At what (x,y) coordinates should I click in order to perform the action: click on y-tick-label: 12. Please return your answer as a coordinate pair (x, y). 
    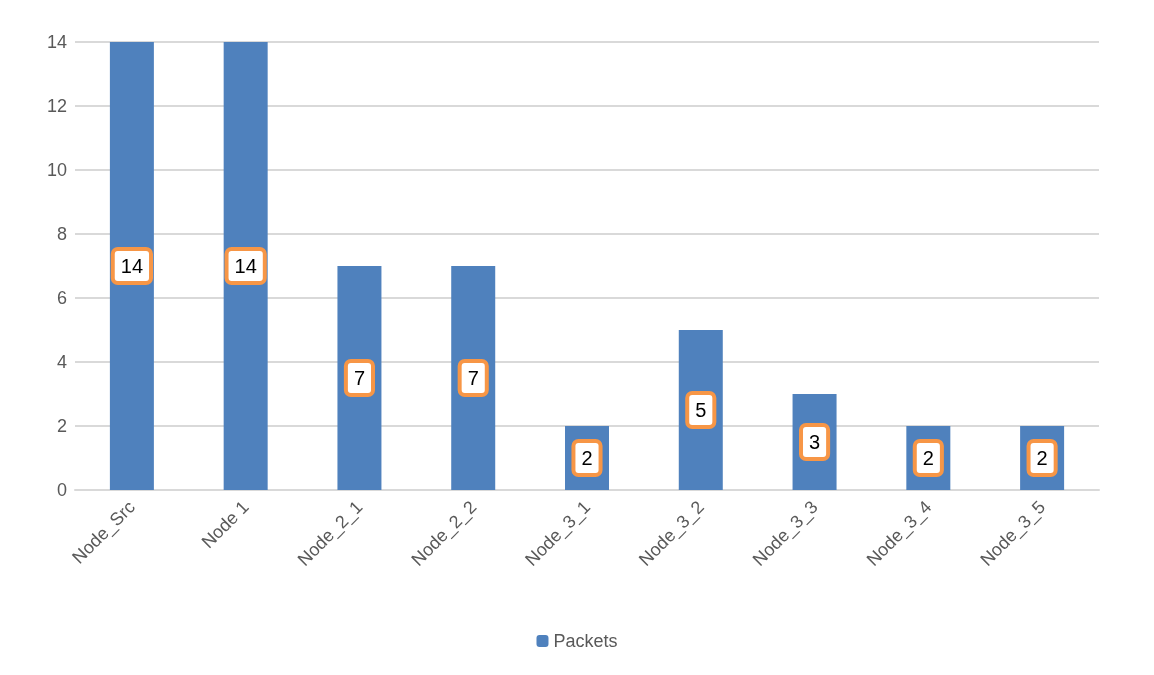
    Looking at the image, I should click on (56, 106).